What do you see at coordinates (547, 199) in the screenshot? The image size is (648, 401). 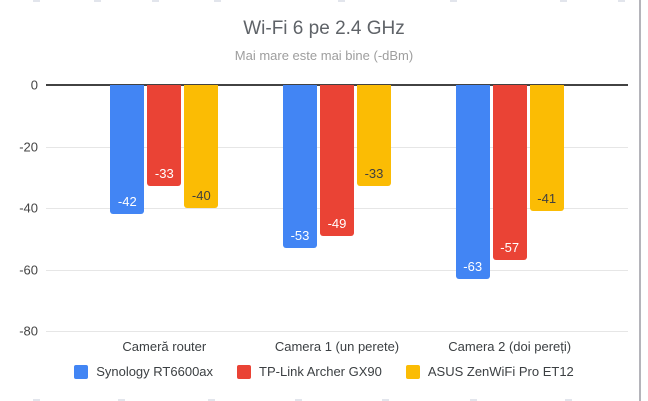 I see `bar-value-label: -41` at bounding box center [547, 199].